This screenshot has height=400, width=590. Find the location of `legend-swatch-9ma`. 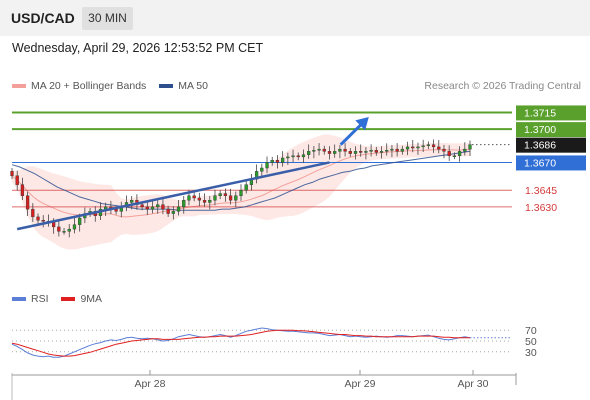

legend-swatch-9ma is located at coordinates (68, 299).